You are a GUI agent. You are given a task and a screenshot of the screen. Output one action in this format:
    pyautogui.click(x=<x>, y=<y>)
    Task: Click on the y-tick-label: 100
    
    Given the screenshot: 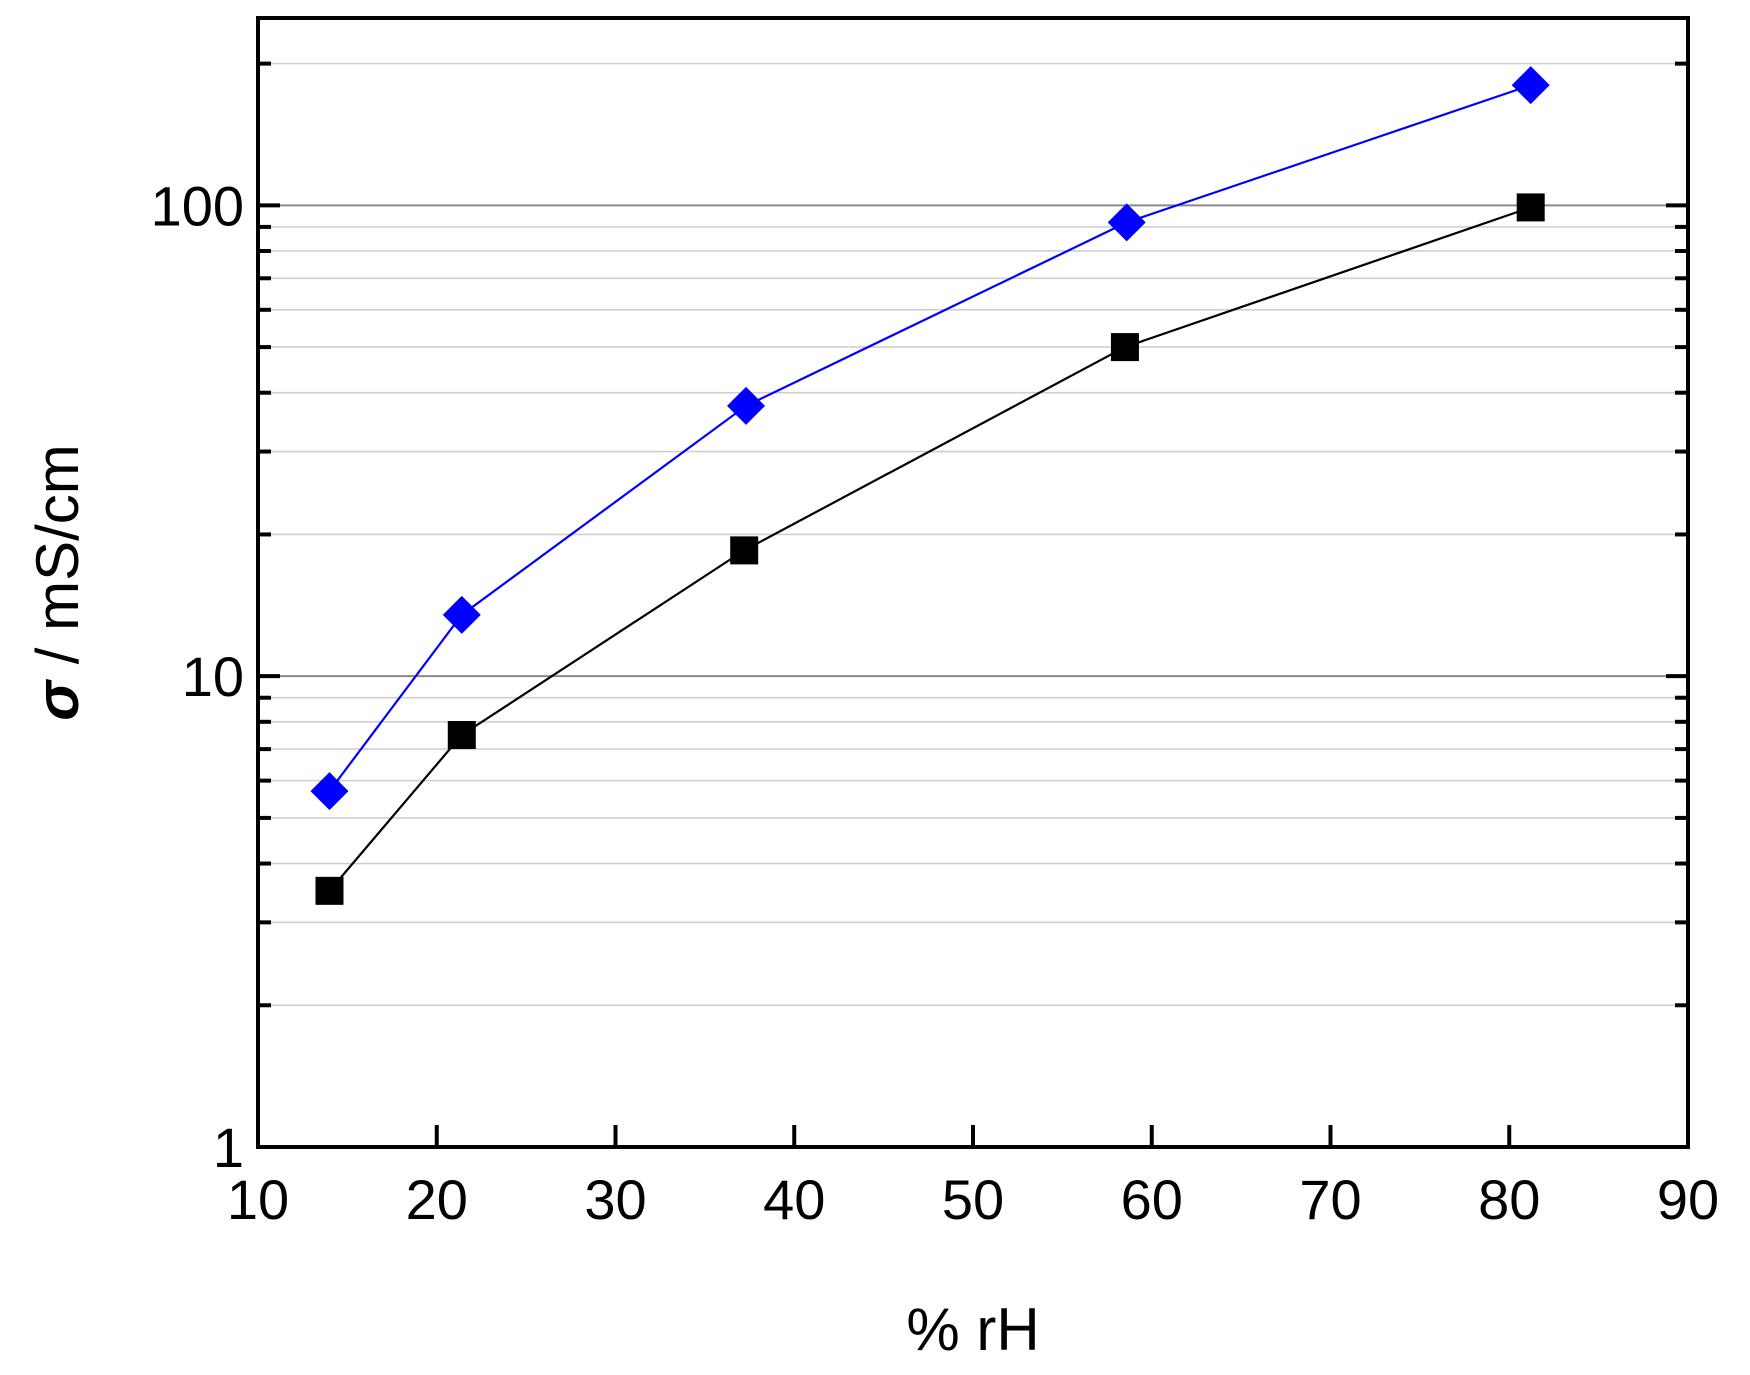 What is the action you would take?
    pyautogui.click(x=197, y=205)
    